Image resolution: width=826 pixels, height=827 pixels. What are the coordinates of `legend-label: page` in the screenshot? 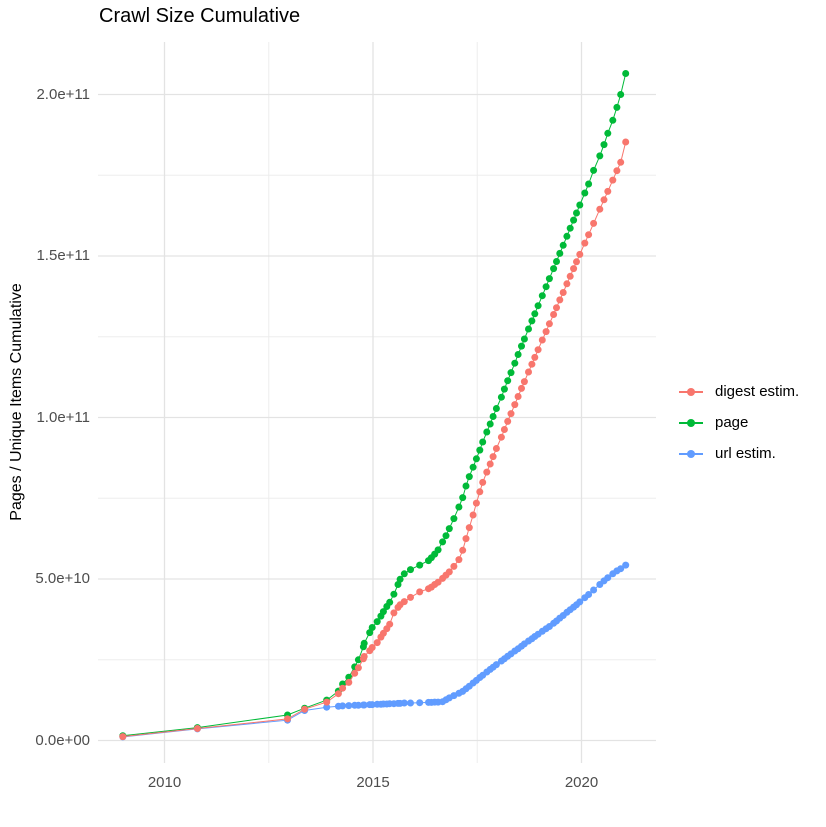 It's located at (732, 422).